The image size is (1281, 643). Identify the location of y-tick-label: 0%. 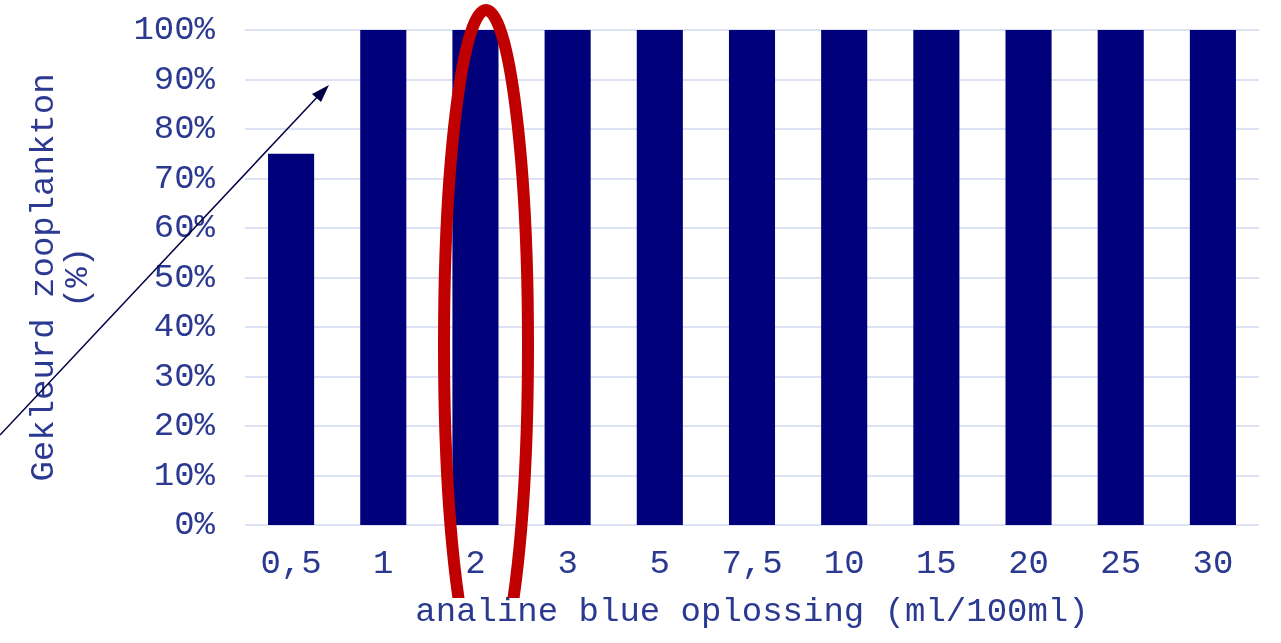
(195, 525).